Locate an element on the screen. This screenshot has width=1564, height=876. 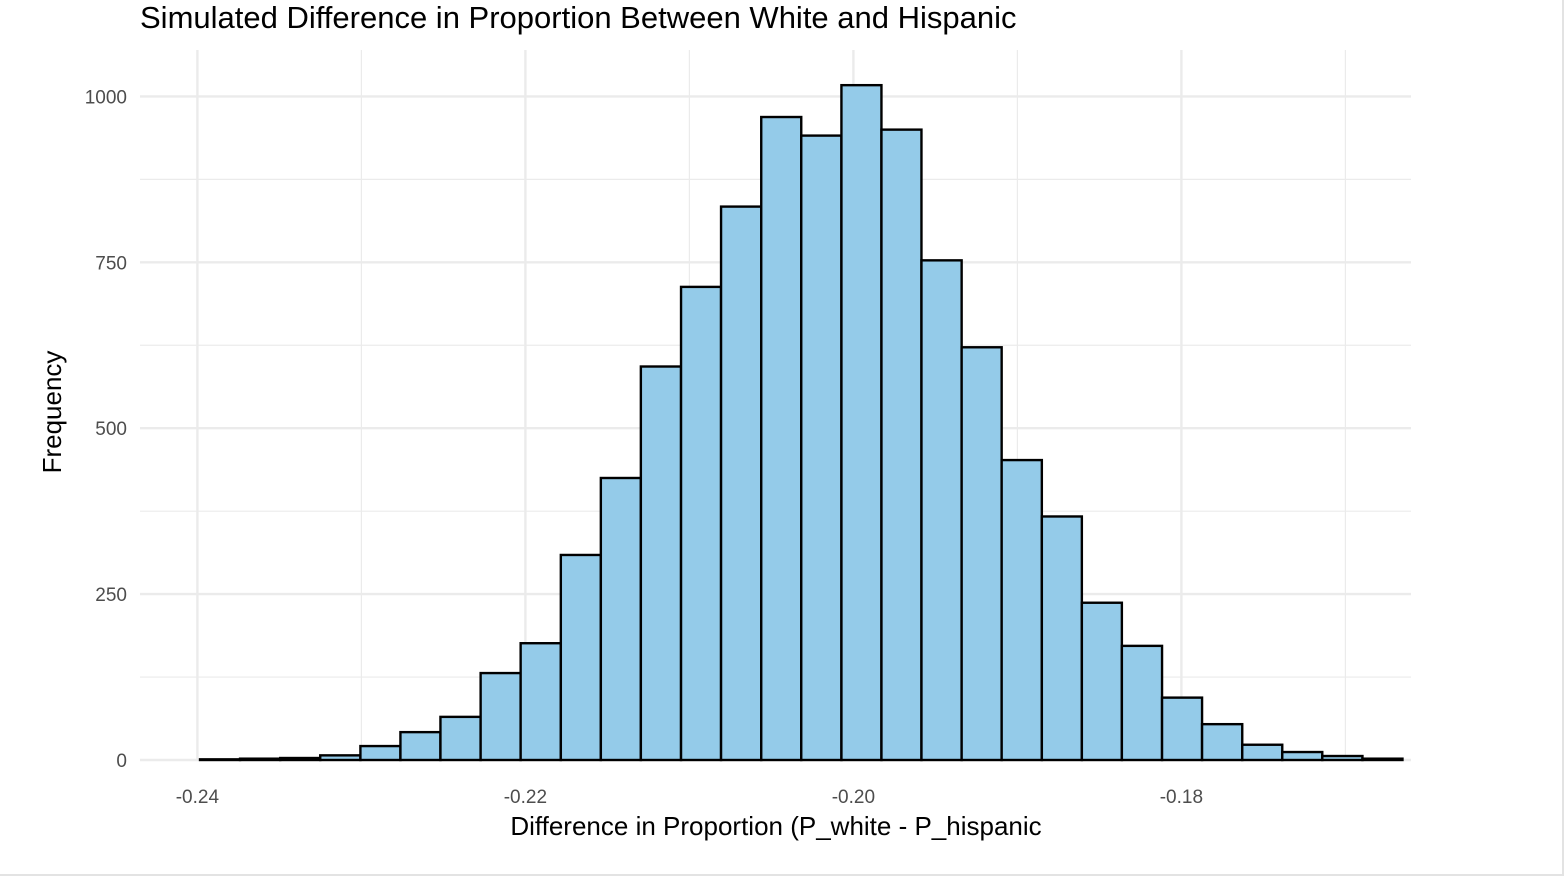
y-axis-ticks: 0 250 500 750 1000 is located at coordinates (106, 429).